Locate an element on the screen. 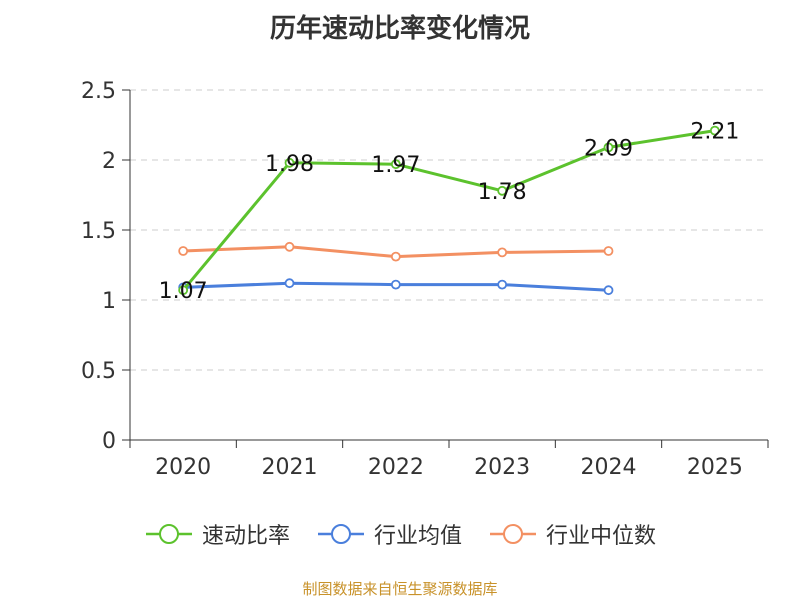 This screenshot has width=800, height=600. data-label: 1.97 is located at coordinates (395, 165).